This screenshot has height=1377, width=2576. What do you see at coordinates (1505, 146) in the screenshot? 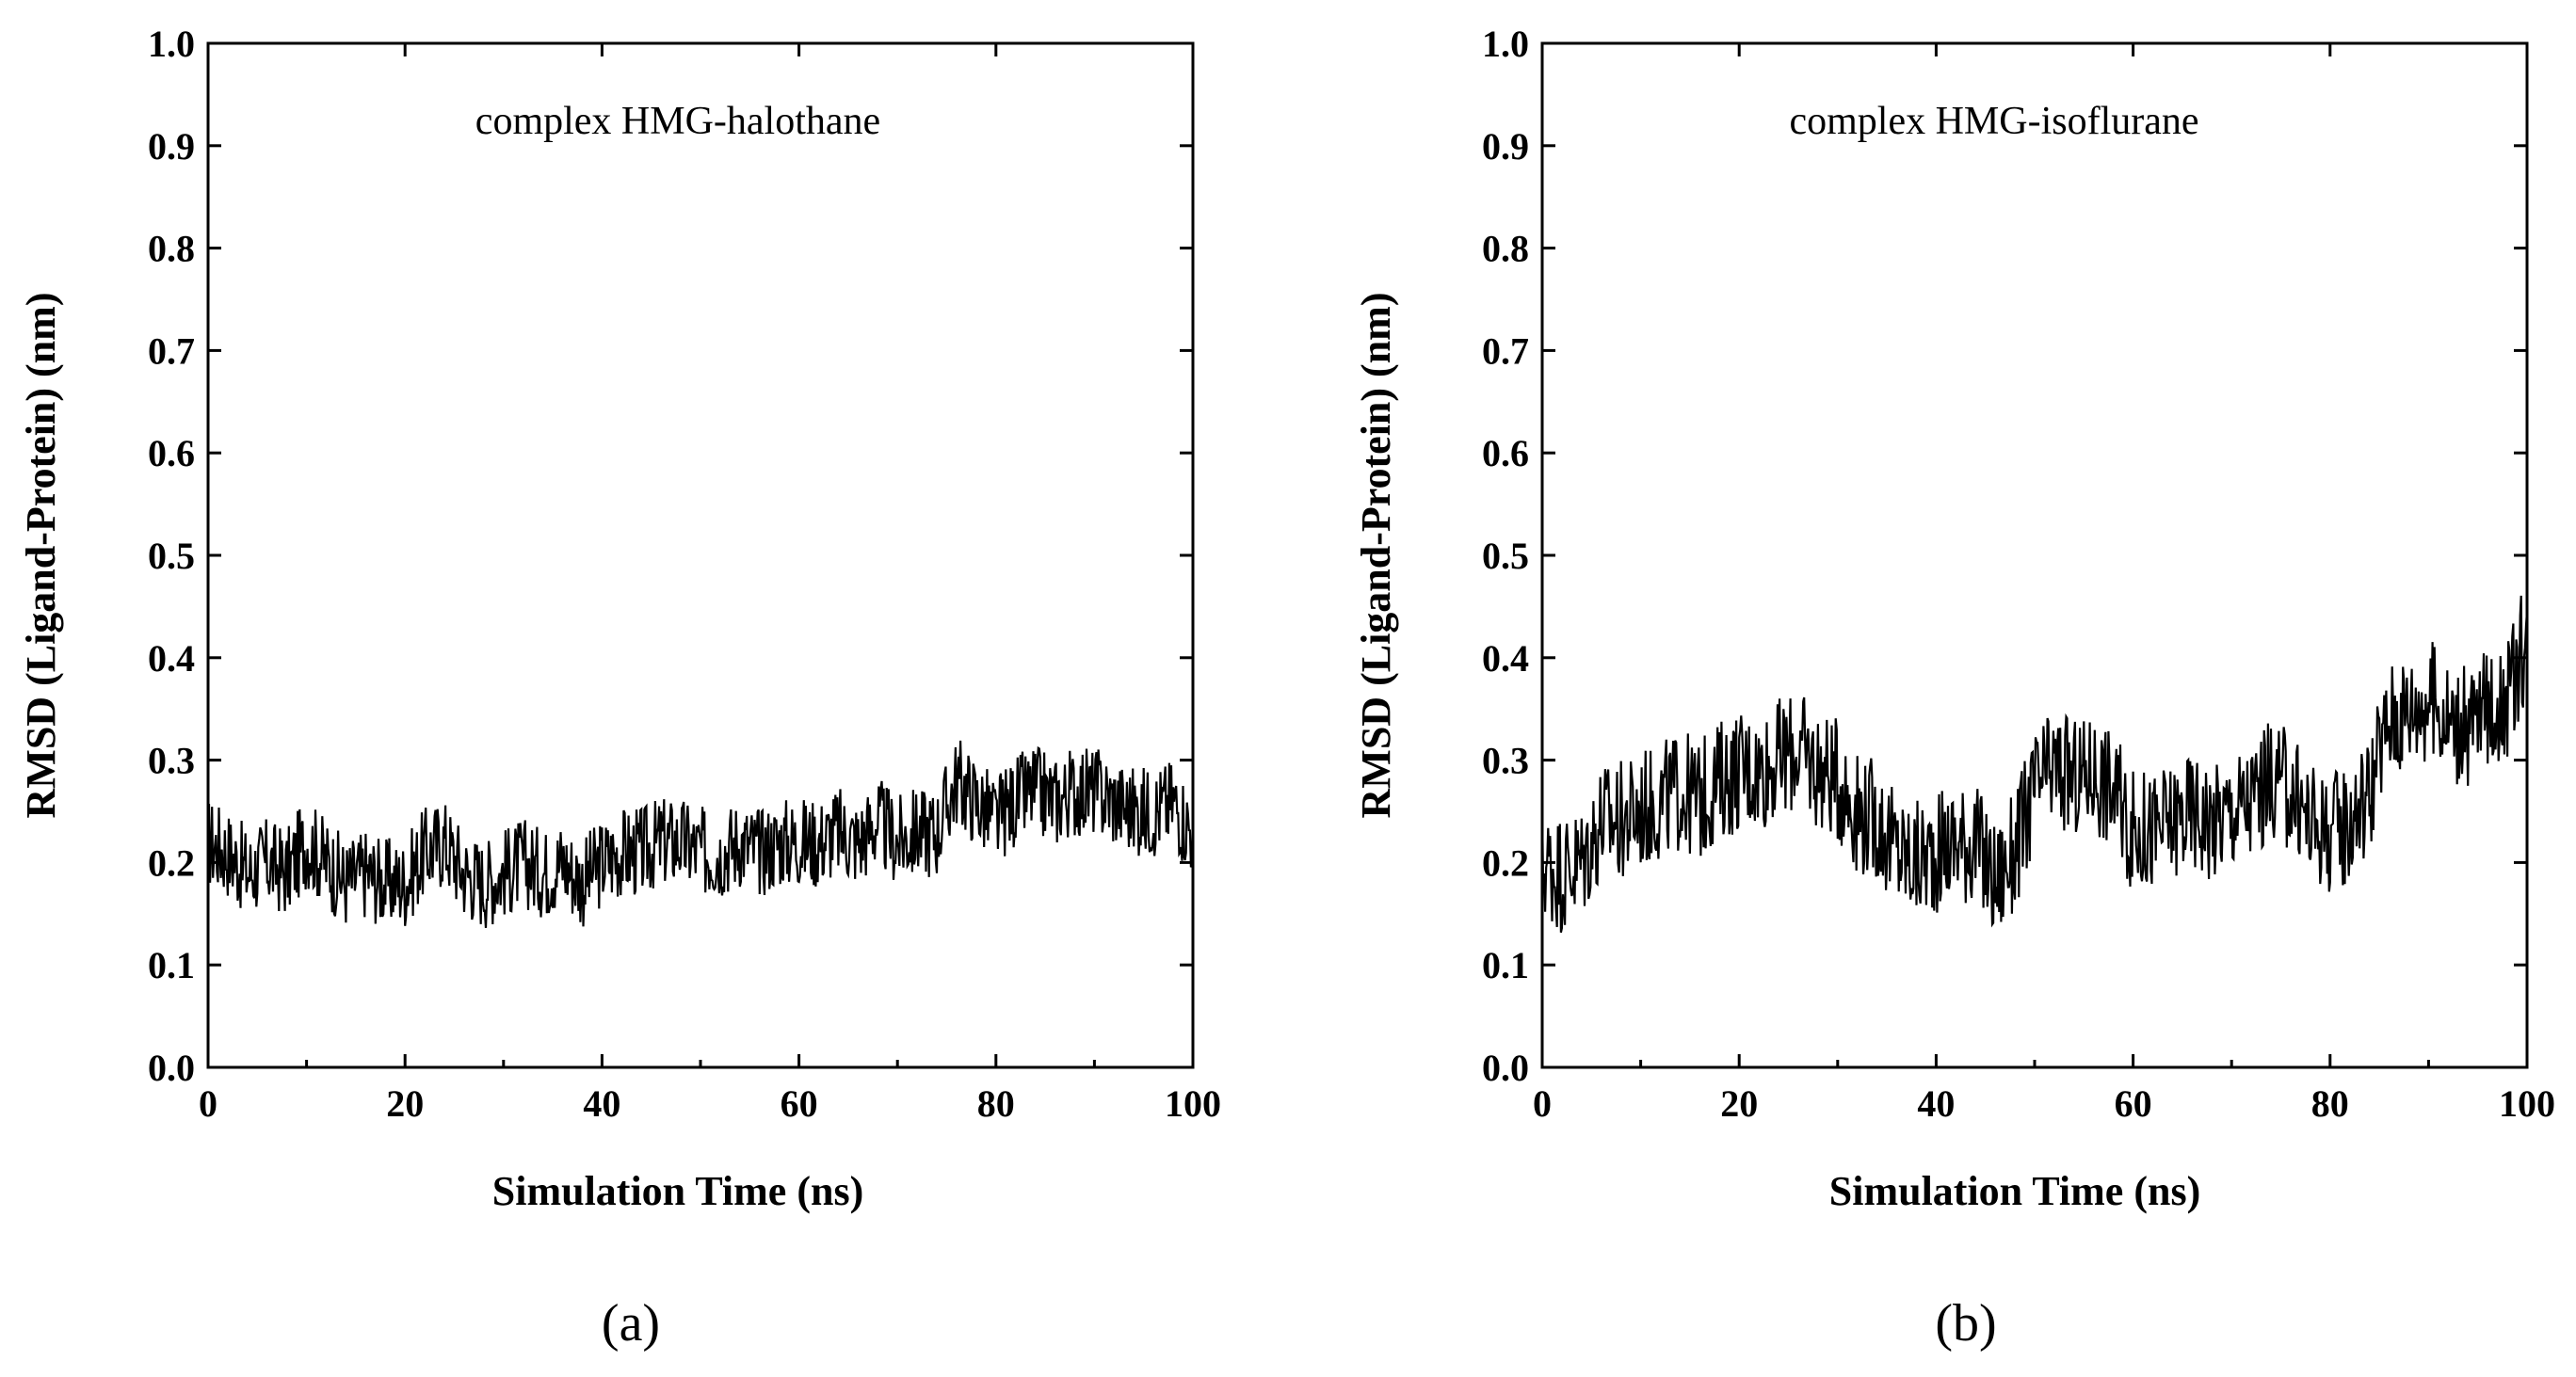
I see `panel-b-y-tick-label: 0.9` at bounding box center [1505, 146].